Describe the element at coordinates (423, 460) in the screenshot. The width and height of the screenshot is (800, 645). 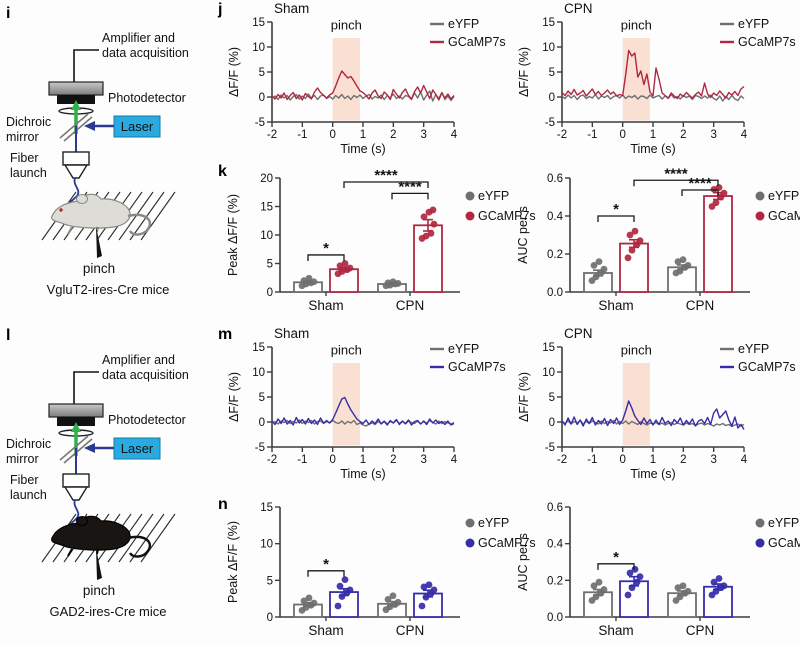
I see `x-tick-label: 3` at that location.